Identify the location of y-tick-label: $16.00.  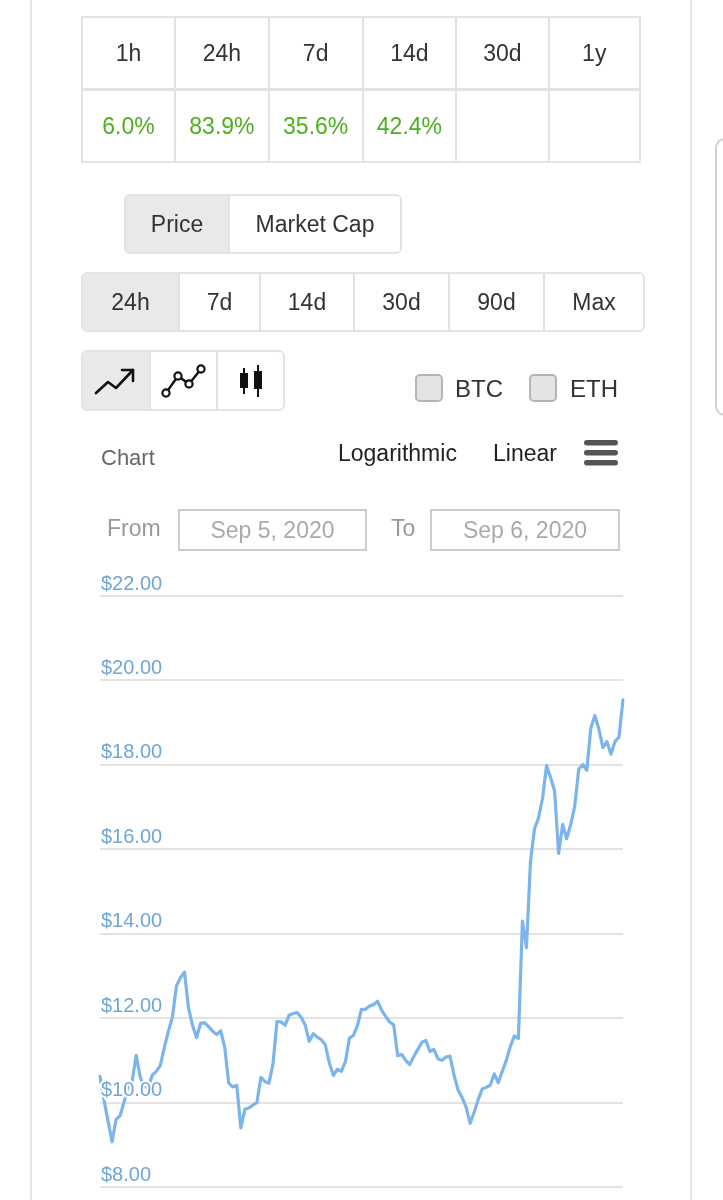
(132, 835).